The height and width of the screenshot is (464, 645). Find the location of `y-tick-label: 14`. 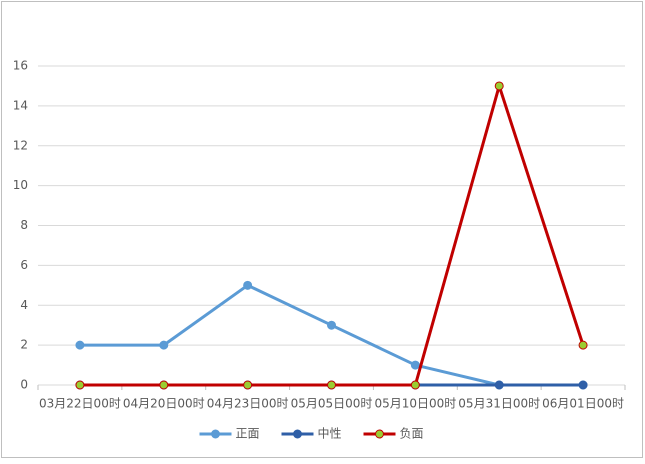

y-tick-label: 14 is located at coordinates (20, 105).